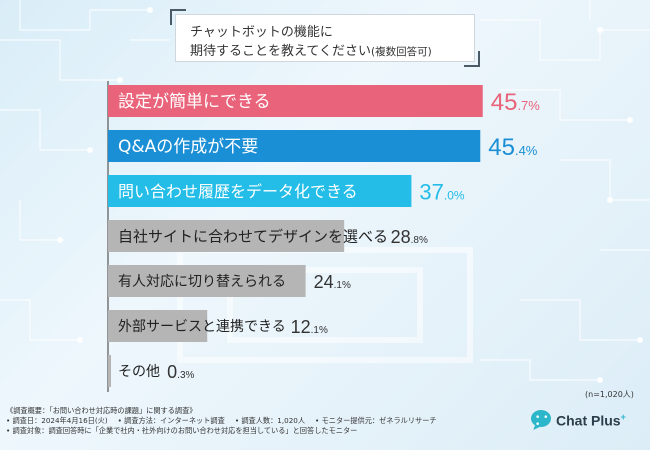  What do you see at coordinates (623, 417) in the screenshot?
I see `logo-plus: +` at bounding box center [623, 417].